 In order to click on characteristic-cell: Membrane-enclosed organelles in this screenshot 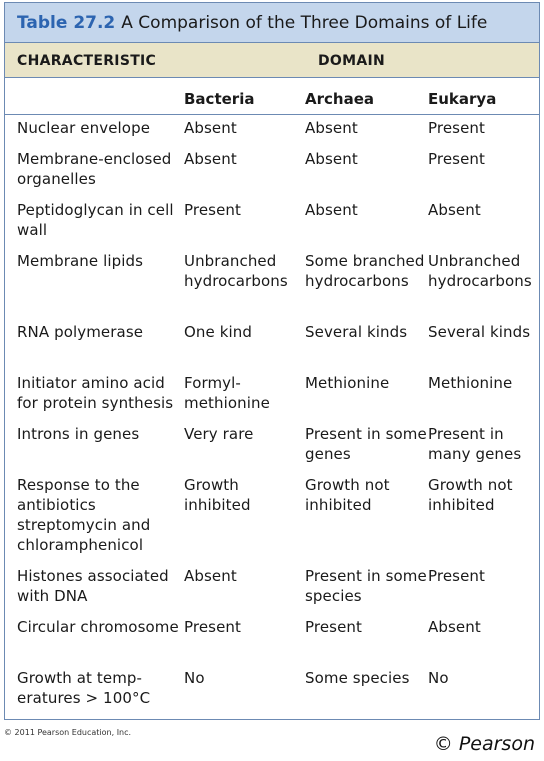, I will do `click(94, 169)`.